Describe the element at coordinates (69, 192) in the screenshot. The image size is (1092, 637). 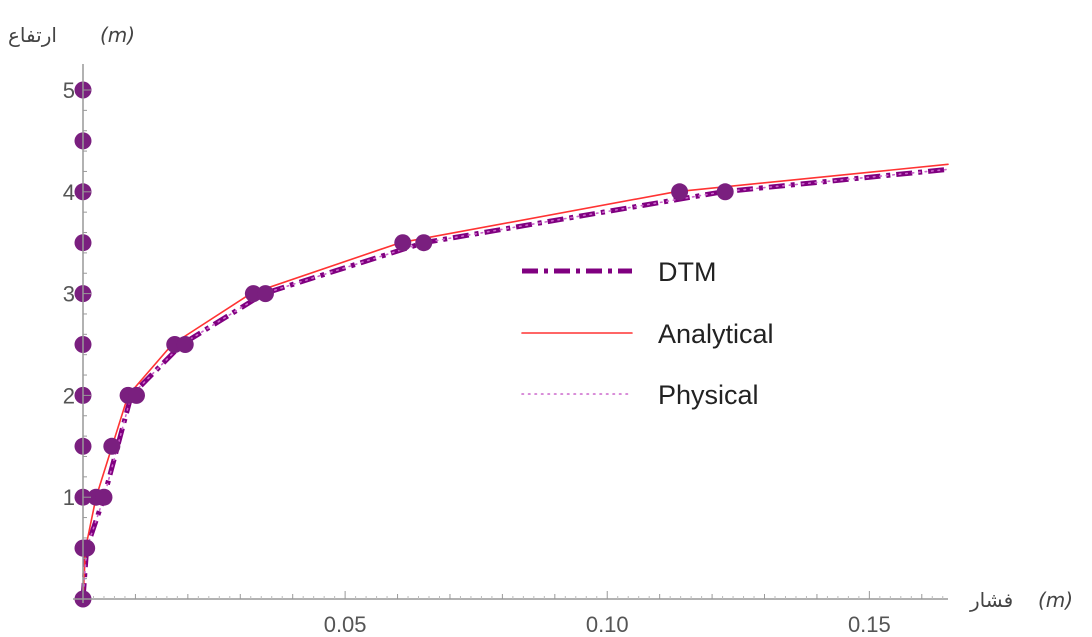
I see `y-tick-label: 4` at that location.